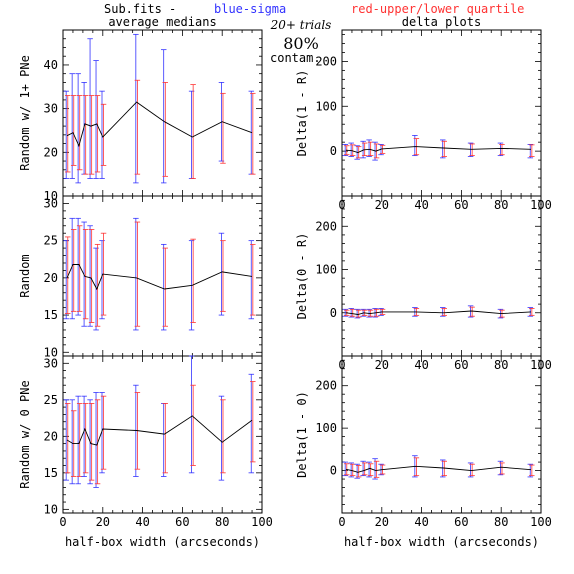 Image resolution: width=574 pixels, height=574 pixels. I want to click on annotations: 20+ trials 80% contam., so click(301, 41).